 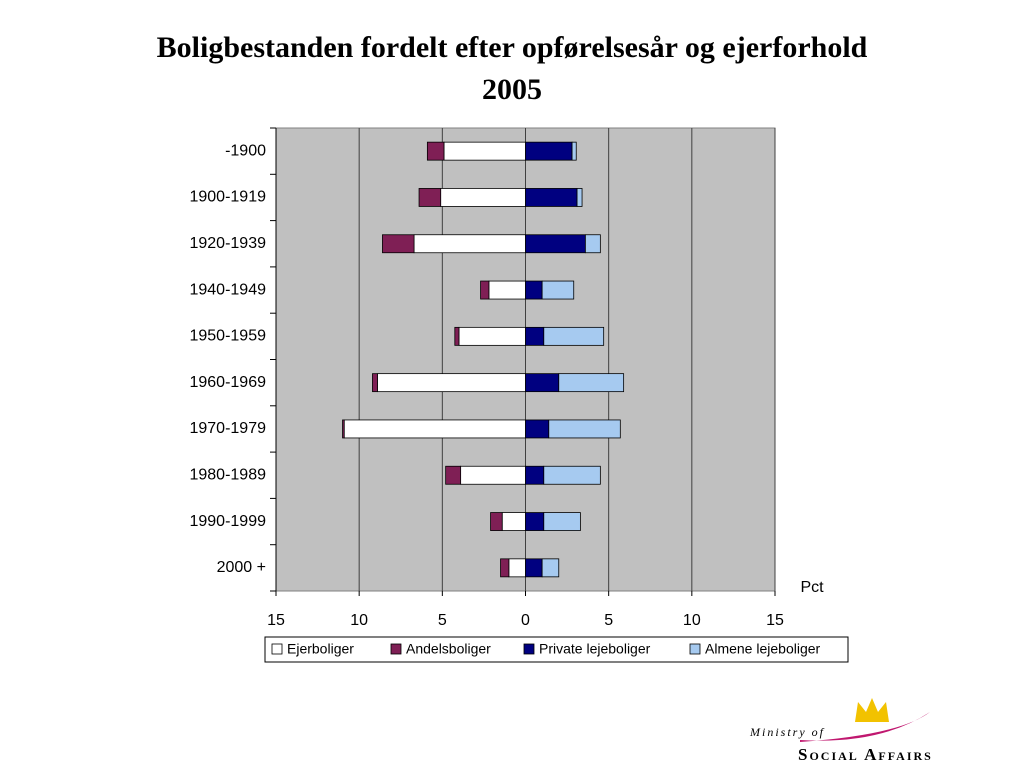 I want to click on legend, so click(x=556, y=649).